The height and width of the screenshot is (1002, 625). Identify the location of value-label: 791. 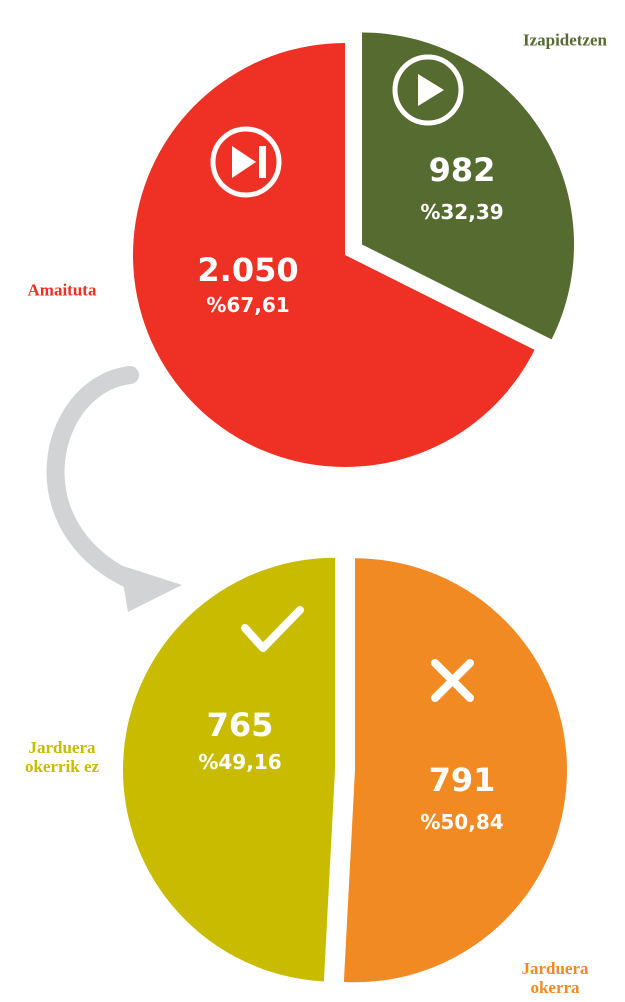
(462, 780).